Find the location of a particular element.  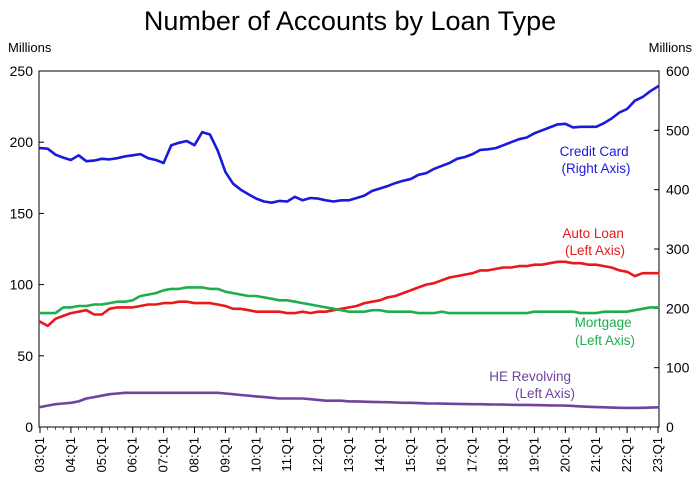

mortgage-line is located at coordinates (349, 300).